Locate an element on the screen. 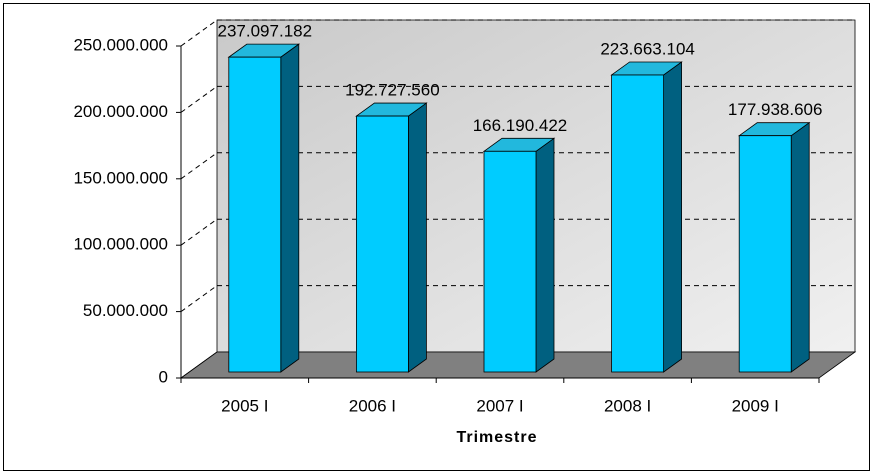 This screenshot has width=874, height=475. y-tick-label: 50.000.000 is located at coordinates (125, 310).